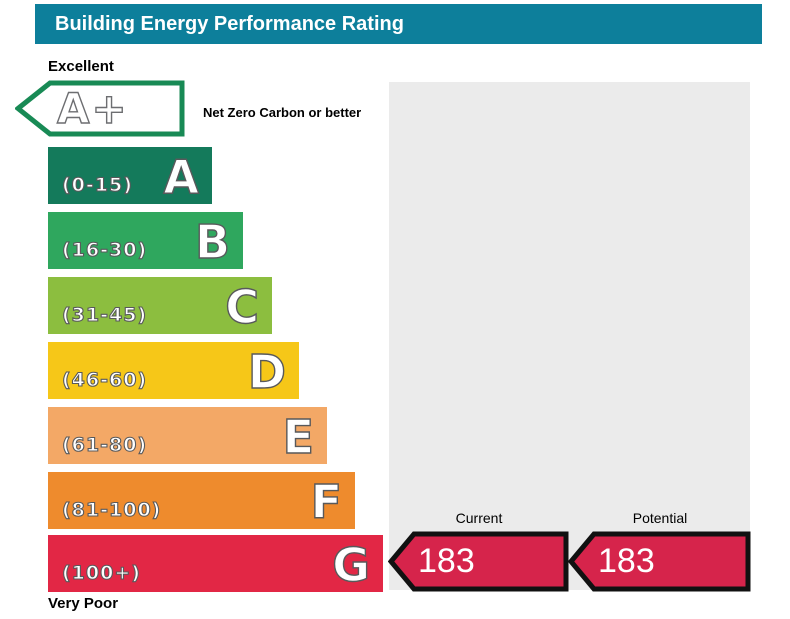 The width and height of the screenshot is (790, 619). Describe the element at coordinates (201, 500) in the screenshot. I see `band-row-f: (81-100) F` at that location.